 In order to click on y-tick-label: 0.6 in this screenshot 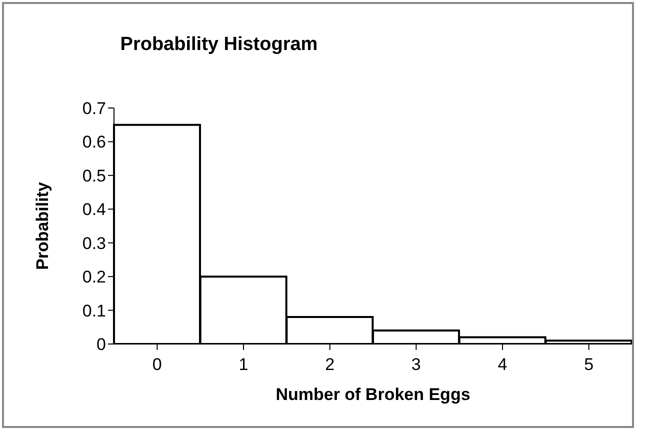, I will do `click(94, 142)`.